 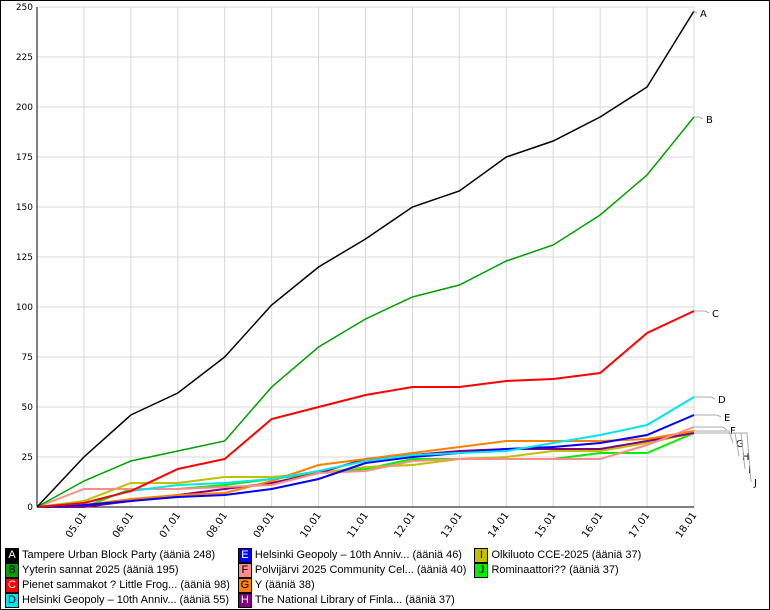 I want to click on end-label-D: D, so click(x=722, y=400).